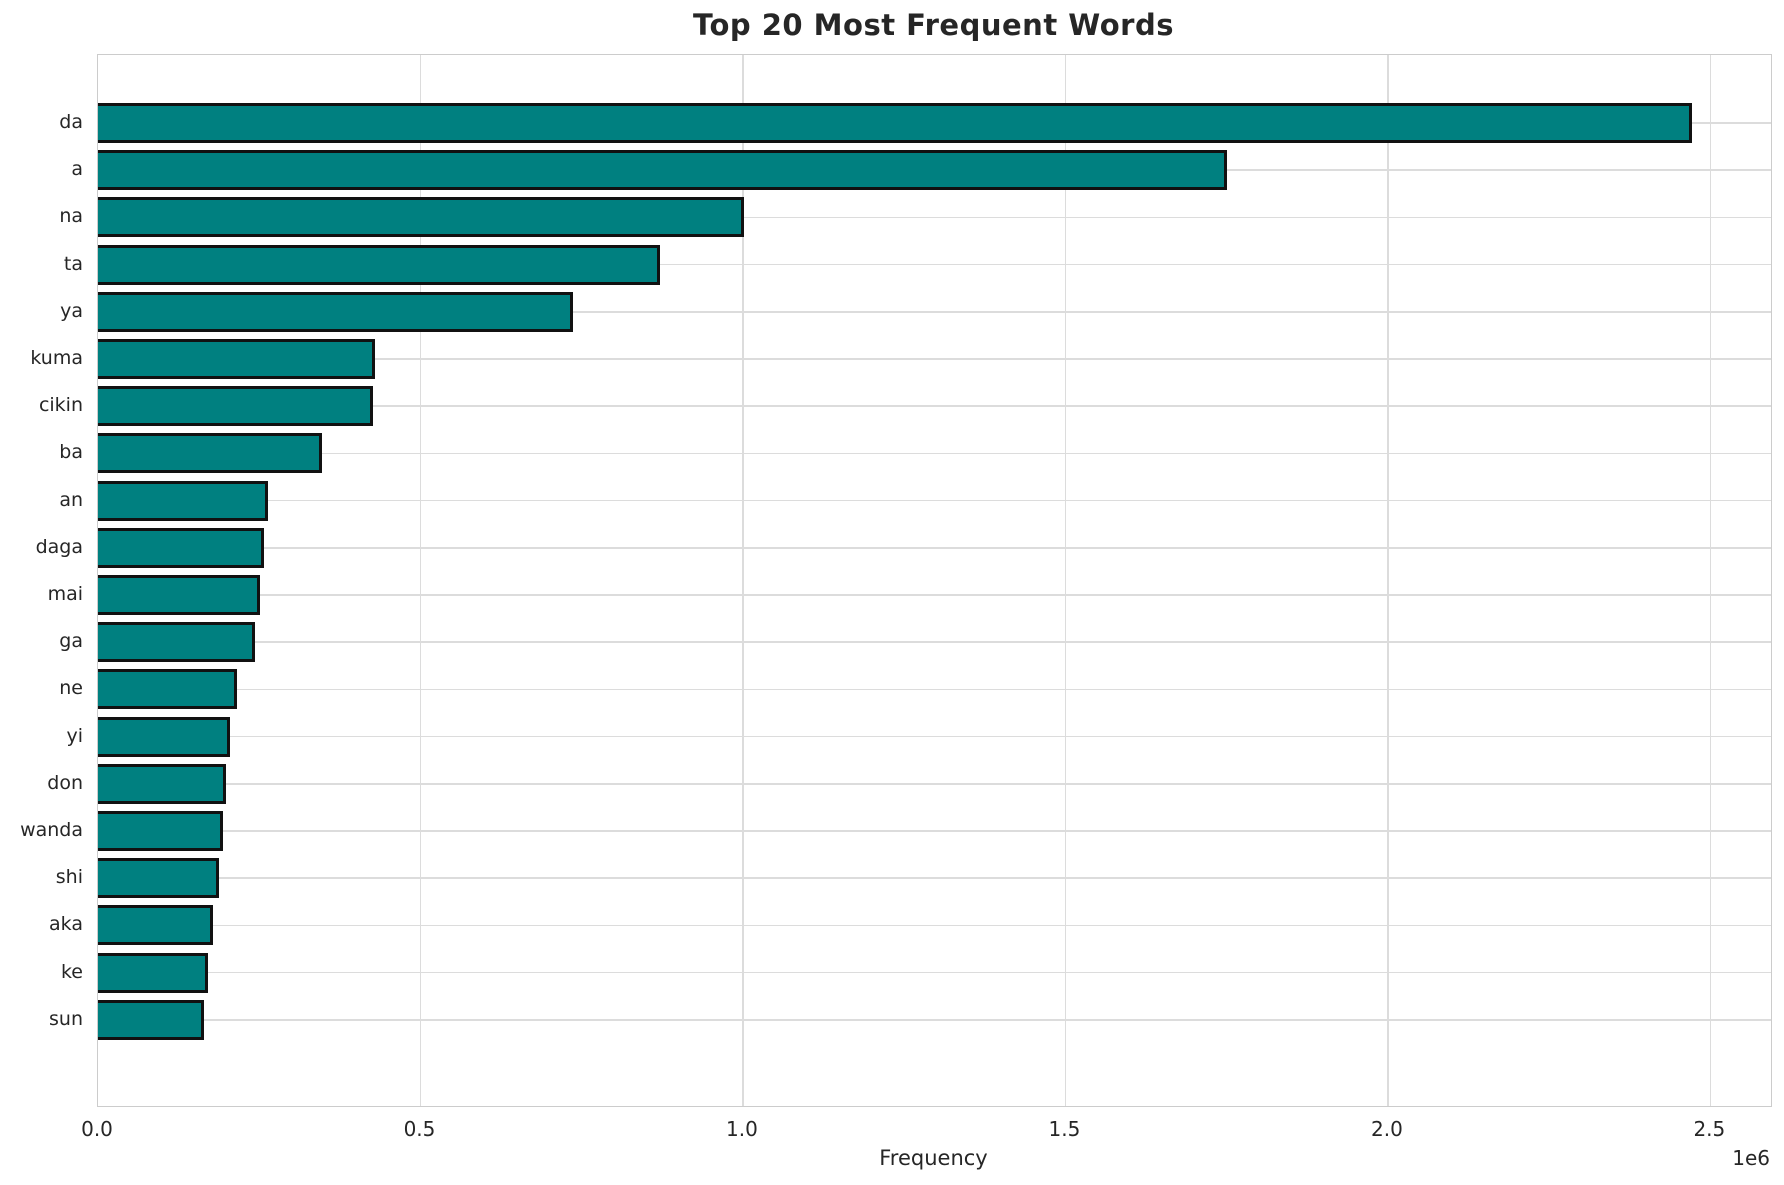 The height and width of the screenshot is (1185, 1784). Describe the element at coordinates (71, 310) in the screenshot. I see `y-tick-label: ya` at that location.